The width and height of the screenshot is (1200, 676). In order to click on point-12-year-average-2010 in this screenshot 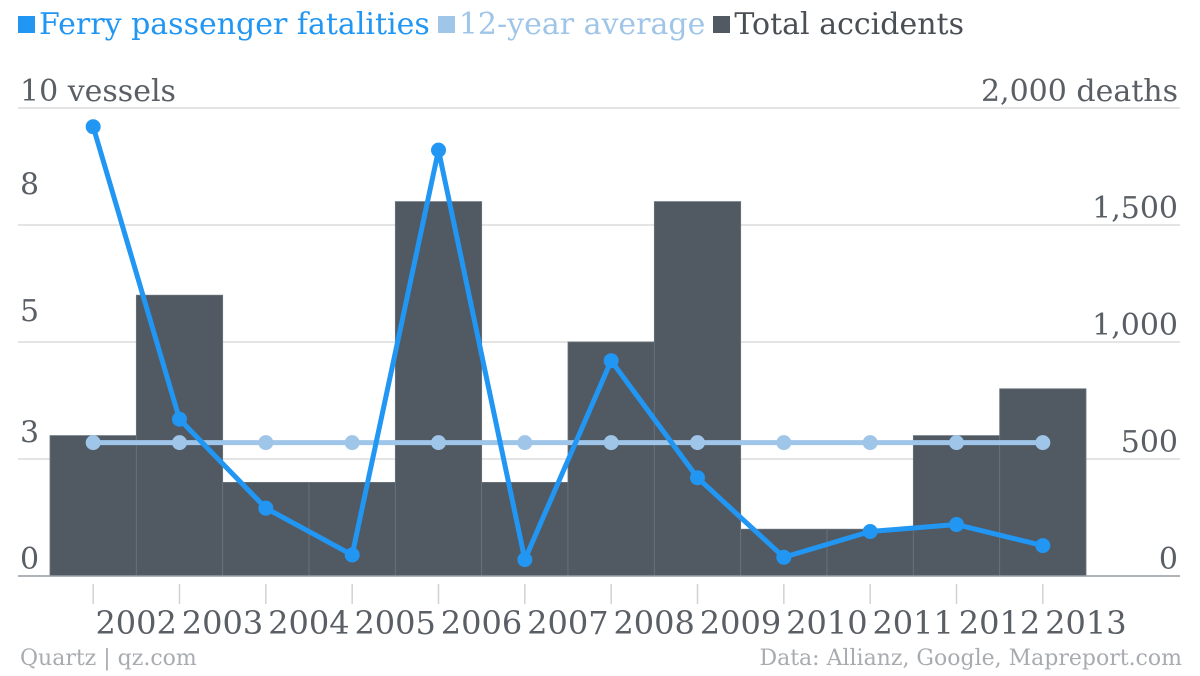, I will do `click(784, 443)`.